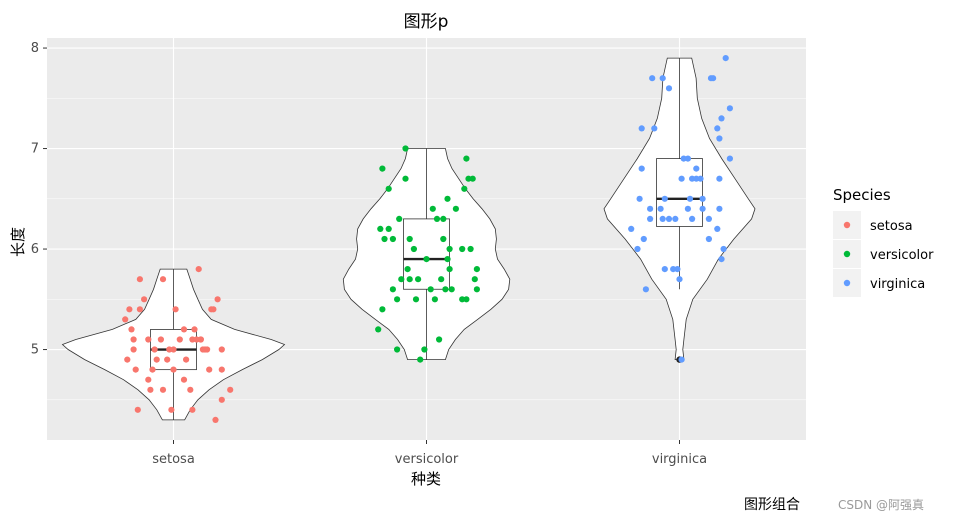  Describe the element at coordinates (35, 350) in the screenshot. I see `y-tick-label: 5` at that location.